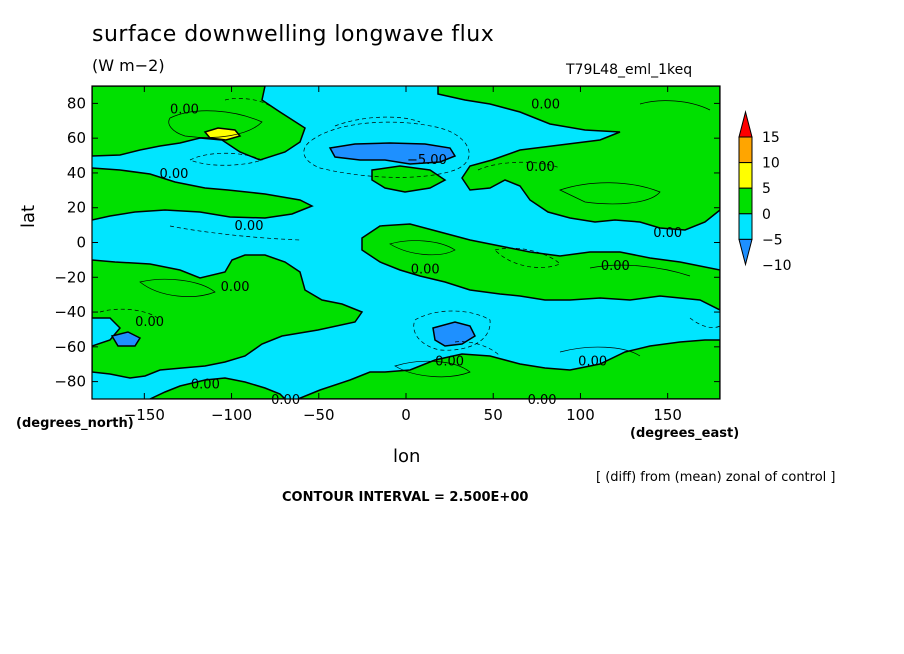 Image resolution: width=904 pixels, height=654 pixels. What do you see at coordinates (580, 415) in the screenshot?
I see `x-tick-label: 100` at bounding box center [580, 415].